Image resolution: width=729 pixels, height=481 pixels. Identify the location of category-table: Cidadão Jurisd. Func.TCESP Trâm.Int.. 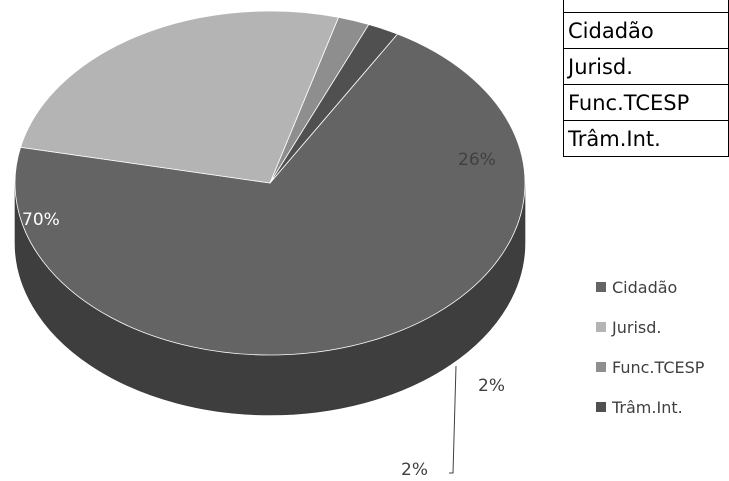
(646, 78).